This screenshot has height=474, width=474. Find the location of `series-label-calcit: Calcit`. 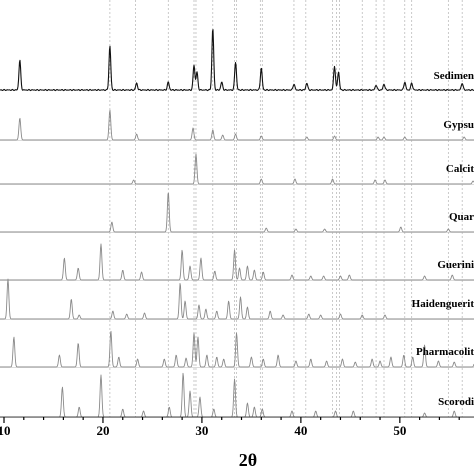

series-label-calcit: Calcit is located at coordinates (460, 169).